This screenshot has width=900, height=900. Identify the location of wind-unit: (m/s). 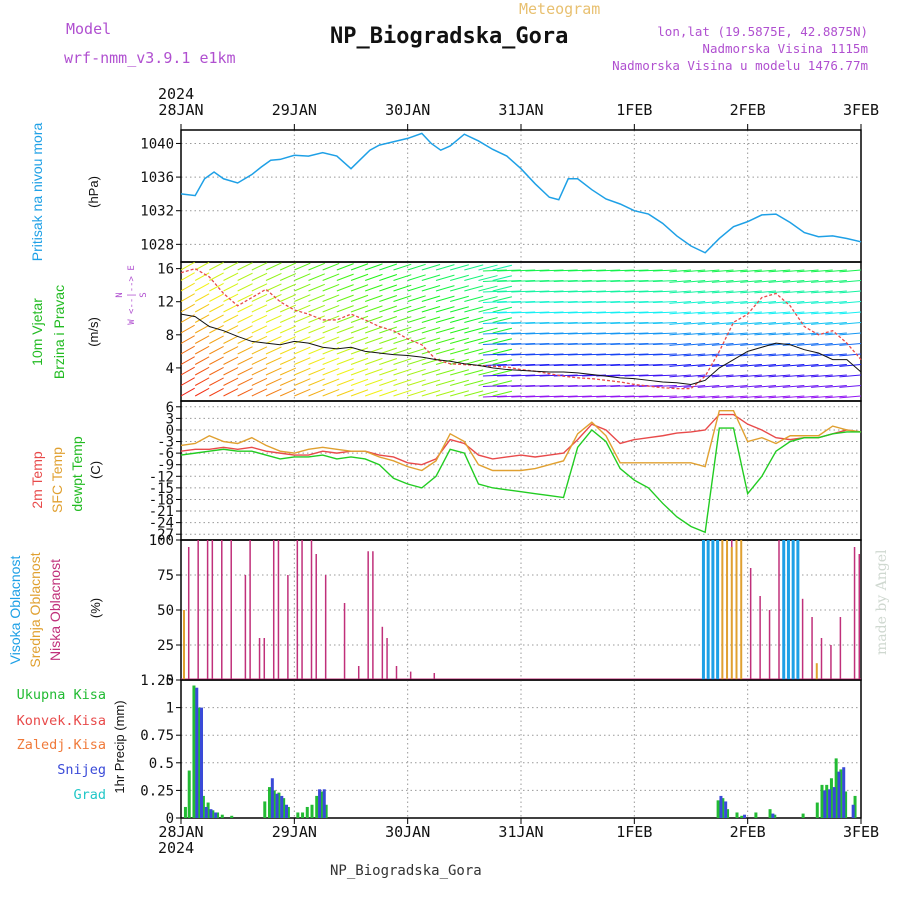
(93, 332).